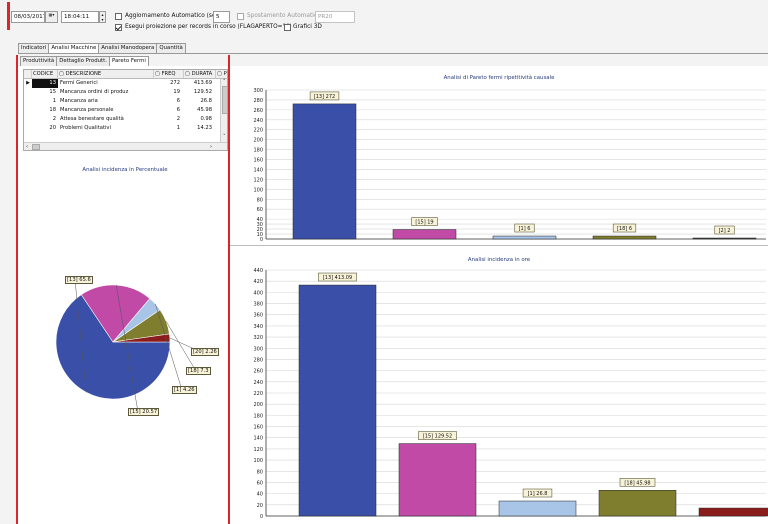  Describe the element at coordinates (176, 92) in the screenshot. I see `cell-freq: 19` at that location.